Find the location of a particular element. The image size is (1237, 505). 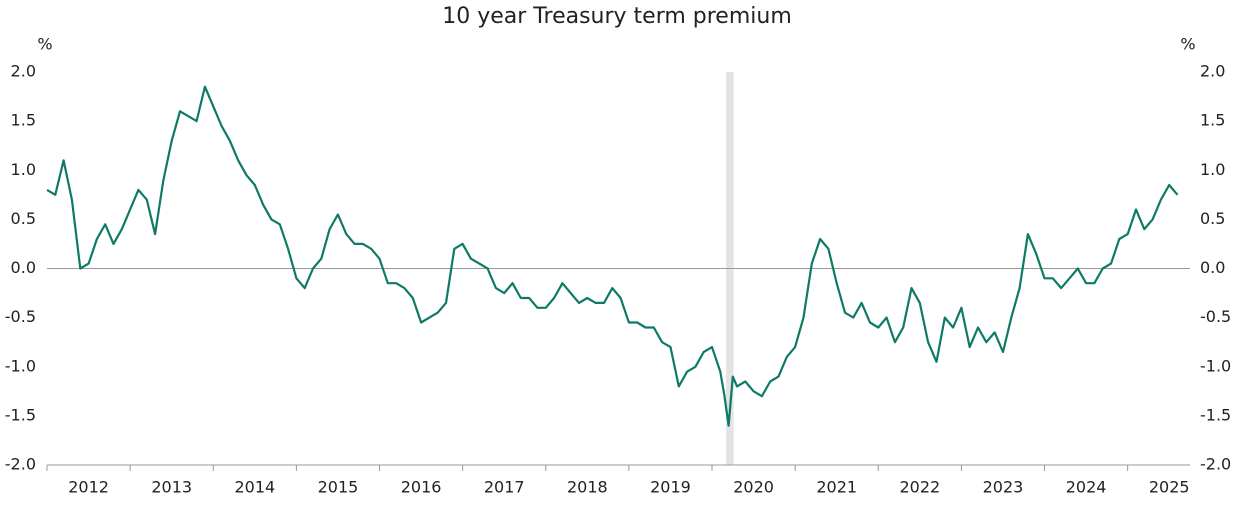

x-tick-label: 2019 is located at coordinates (670, 487).